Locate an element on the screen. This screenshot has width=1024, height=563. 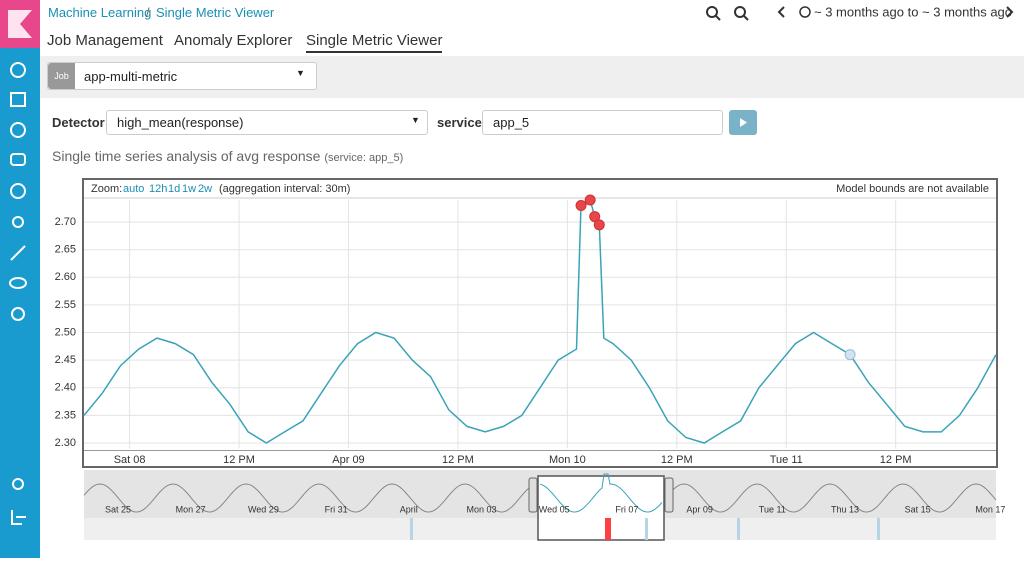
apply-button is located at coordinates (743, 122).